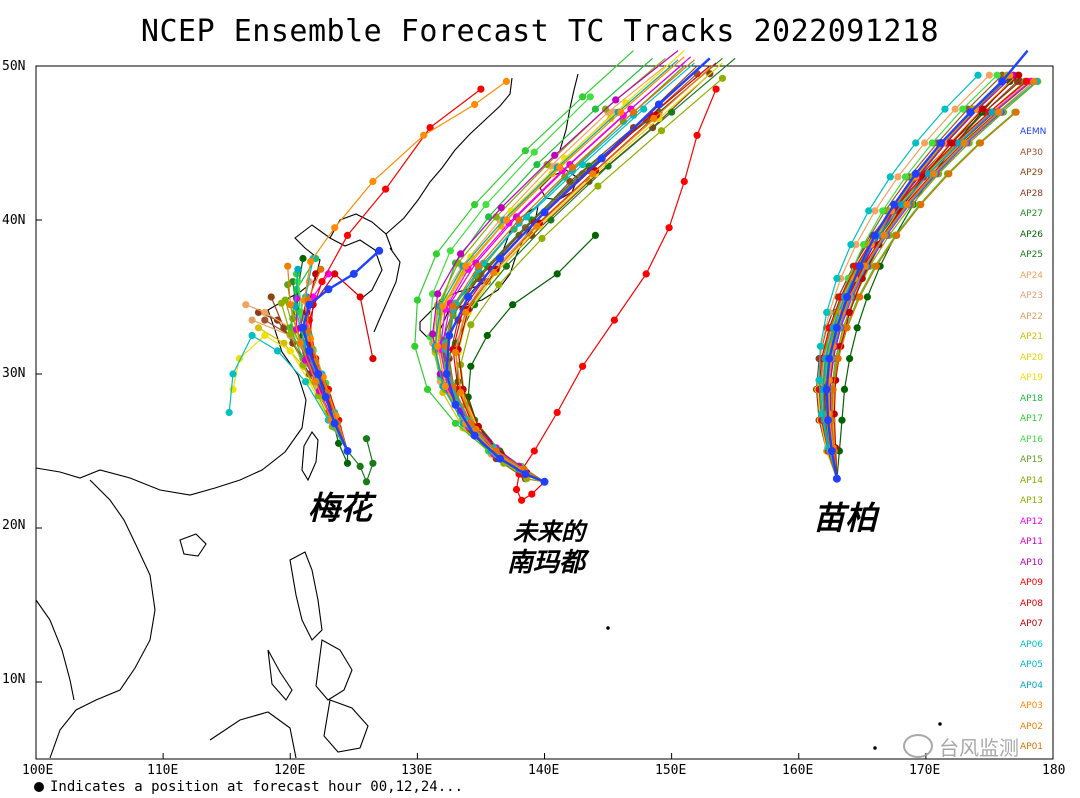 This screenshot has width=1080, height=798. I want to click on legend-entry-ap09: AP09, so click(1032, 583).